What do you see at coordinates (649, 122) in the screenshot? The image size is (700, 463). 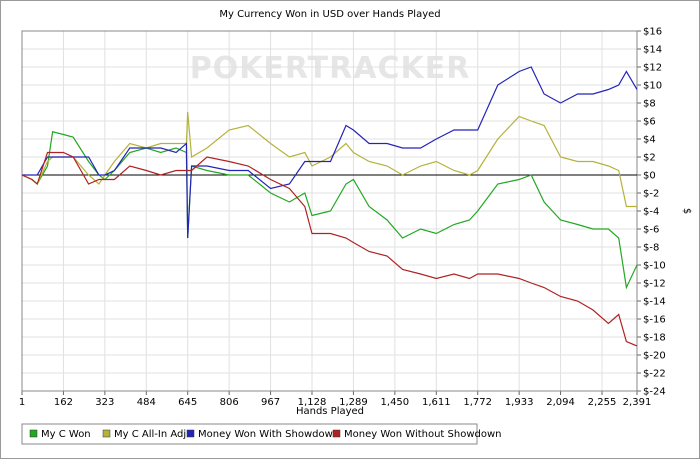 I see `y-tick-label: $6` at bounding box center [649, 122].